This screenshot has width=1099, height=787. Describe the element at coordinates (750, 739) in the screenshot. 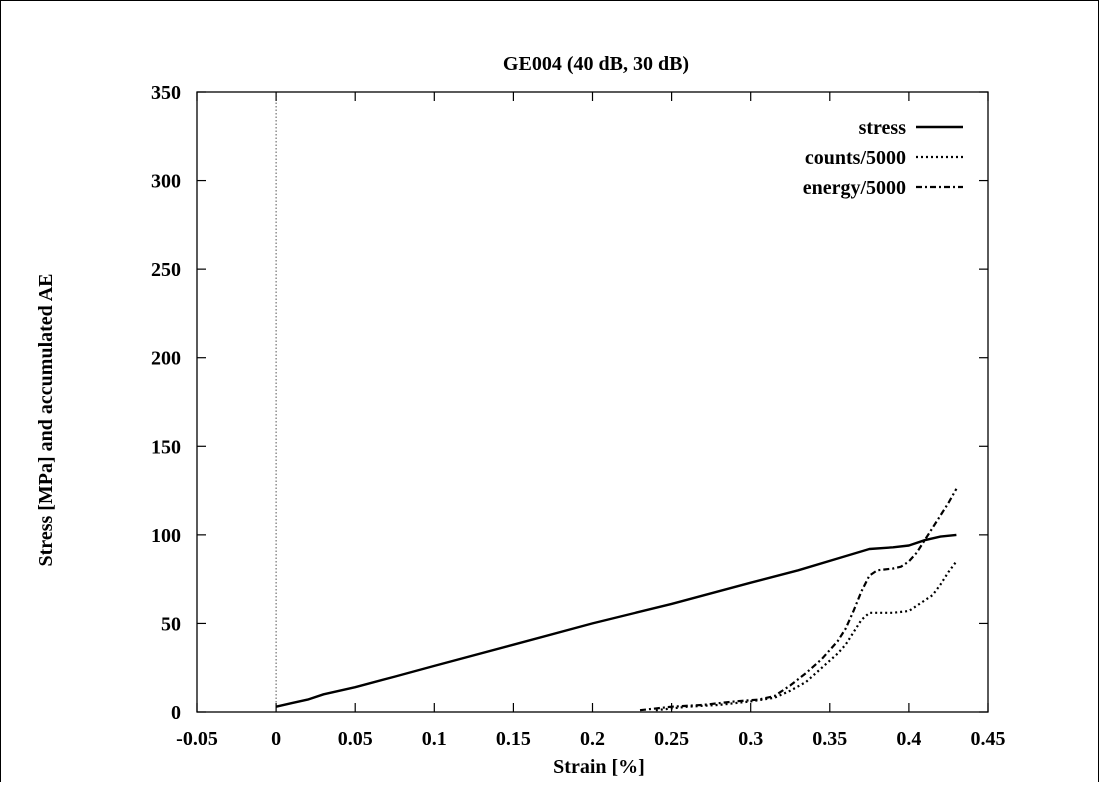

I see `x-tick-label: 0.3` at that location.